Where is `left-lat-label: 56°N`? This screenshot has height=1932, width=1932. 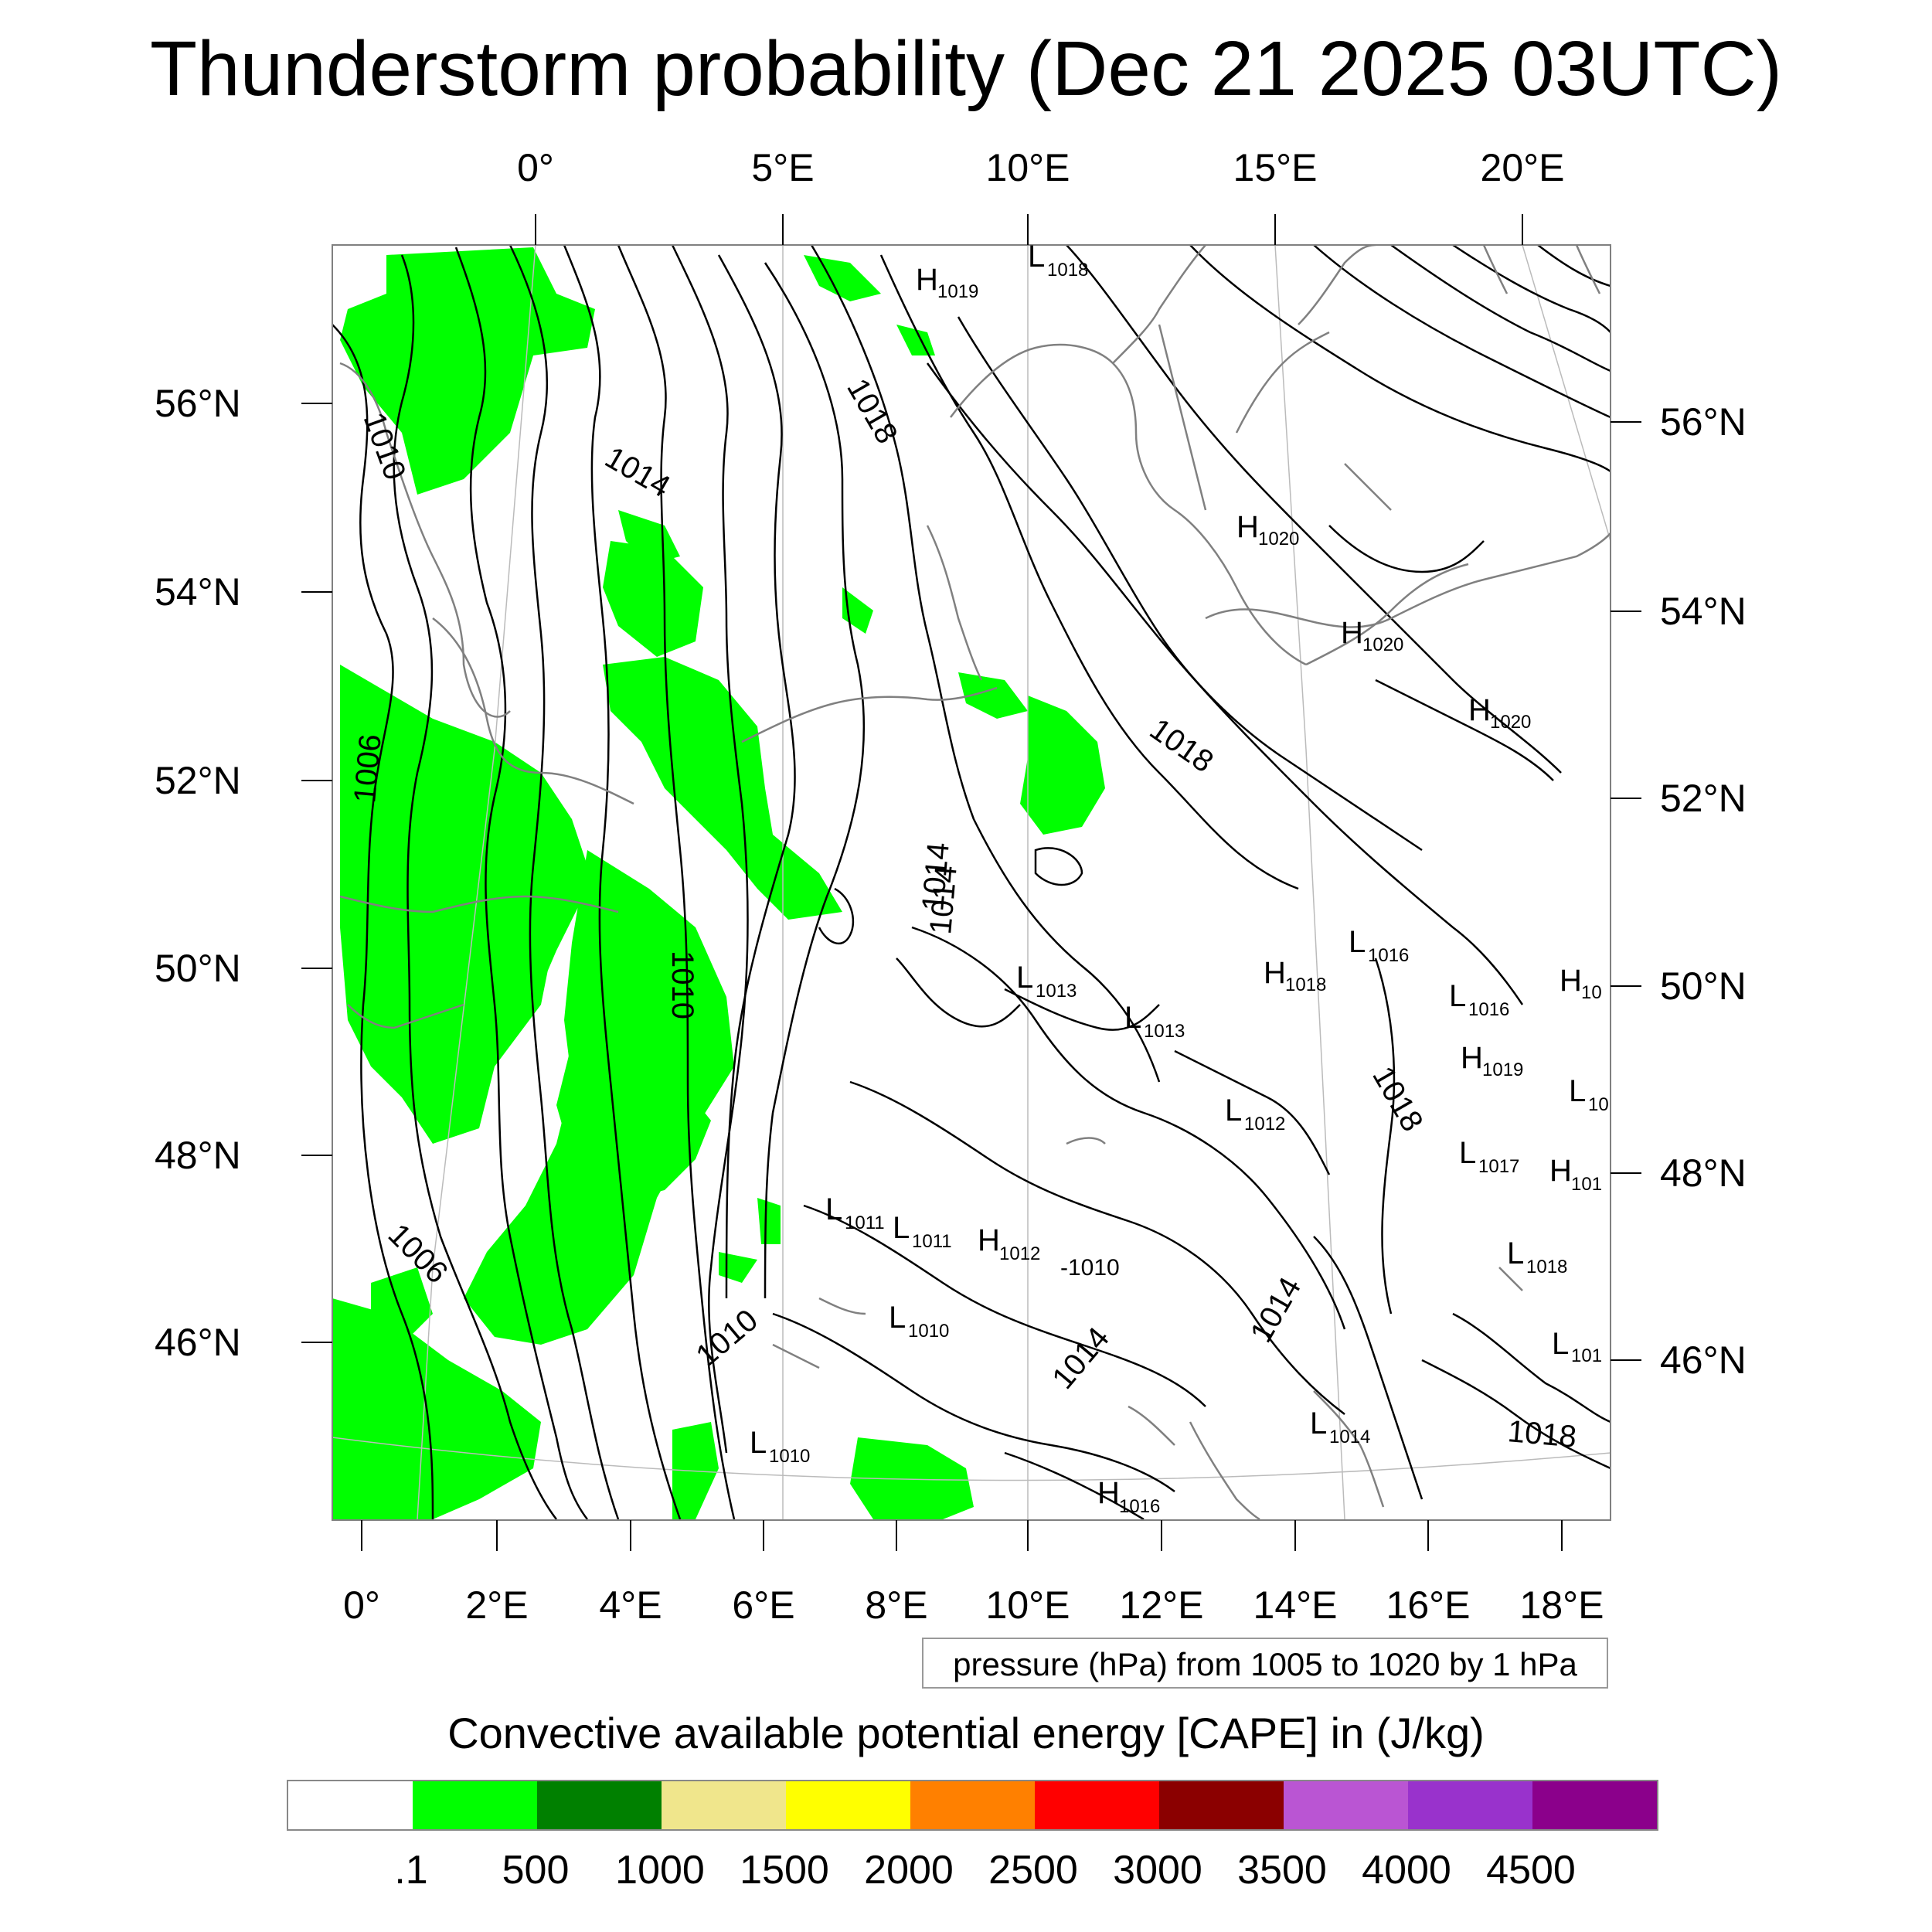
left-lat-label: 56°N is located at coordinates (198, 404).